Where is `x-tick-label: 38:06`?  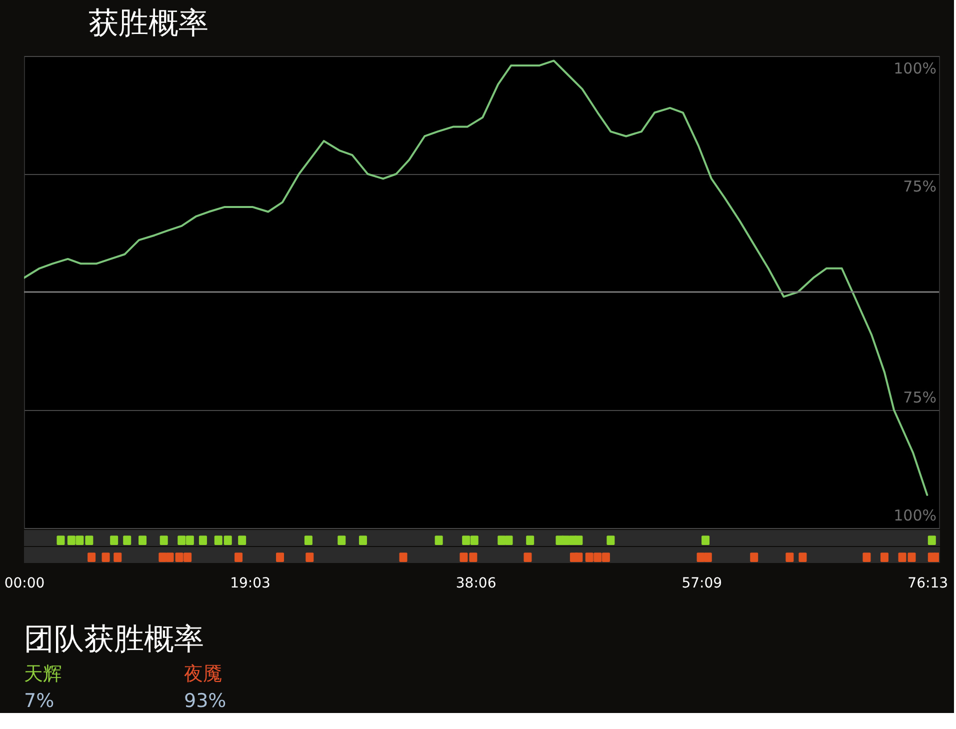
x-tick-label: 38:06 is located at coordinates (476, 584).